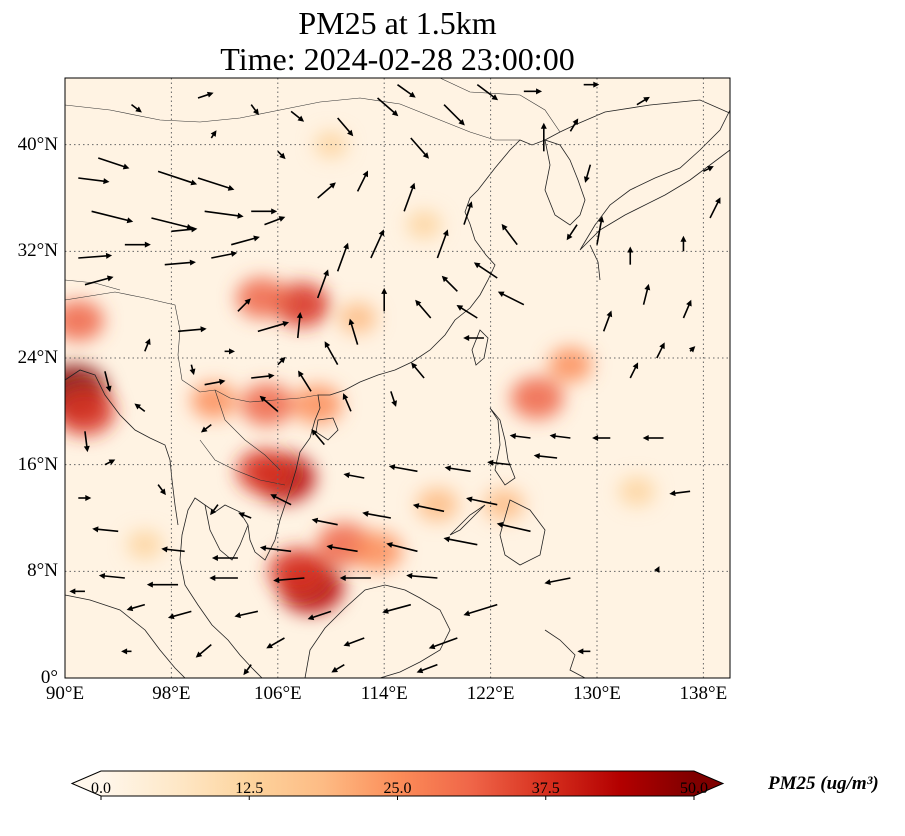 This screenshot has width=905, height=836. Describe the element at coordinates (565, 653) in the screenshot. I see `island-sulawesi` at that location.